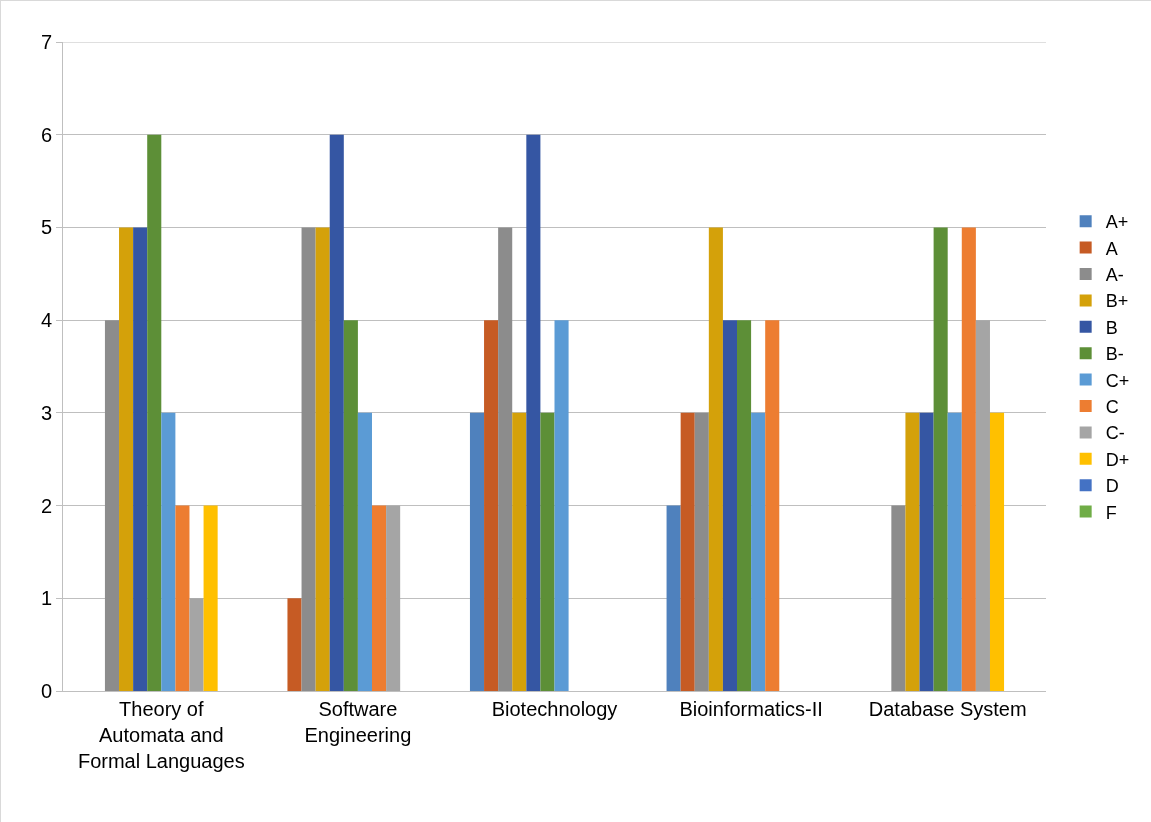  What do you see at coordinates (46, 227) in the screenshot?
I see `y-tick-label: 5` at bounding box center [46, 227].